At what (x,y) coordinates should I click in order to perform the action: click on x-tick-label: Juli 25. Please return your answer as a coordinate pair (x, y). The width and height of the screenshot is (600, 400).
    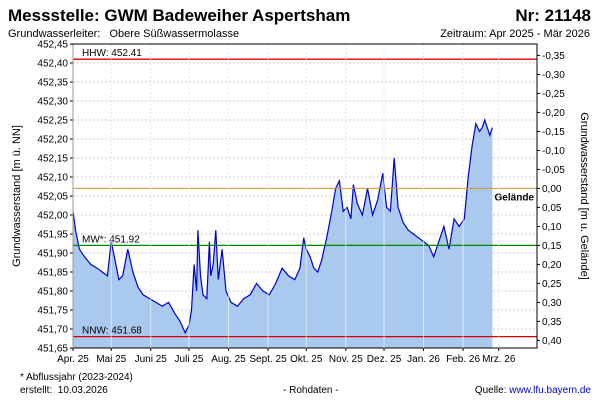
    Looking at the image, I should click on (189, 359).